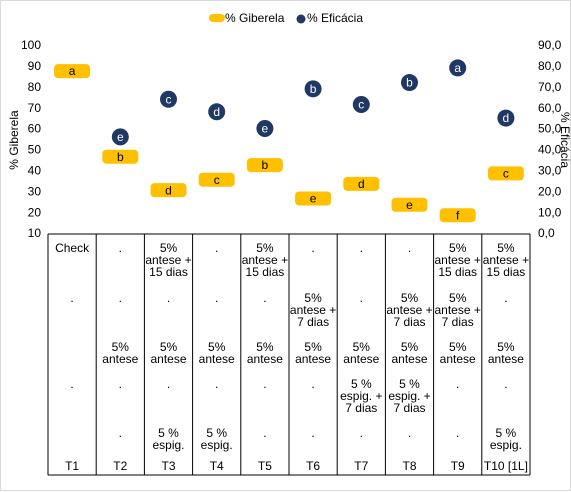 The width and height of the screenshot is (571, 492). Describe the element at coordinates (550, 108) in the screenshot. I see `y2-tick-label: 60,0` at that location.